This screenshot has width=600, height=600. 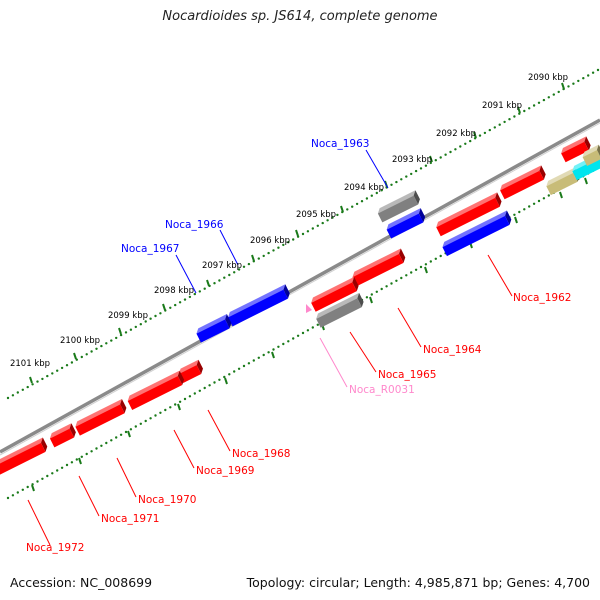 What do you see at coordinates (222, 266) in the screenshot?
I see `scale-tick-label: 2097 kbp` at bounding box center [222, 266].